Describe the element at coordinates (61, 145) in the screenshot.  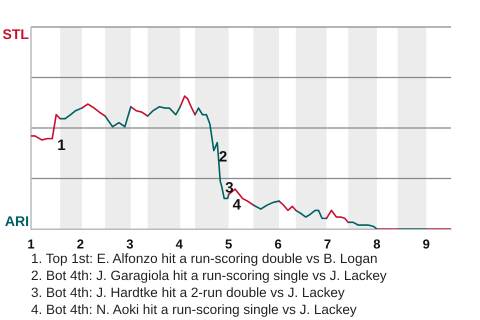
I see `annotation: 1` at that location.